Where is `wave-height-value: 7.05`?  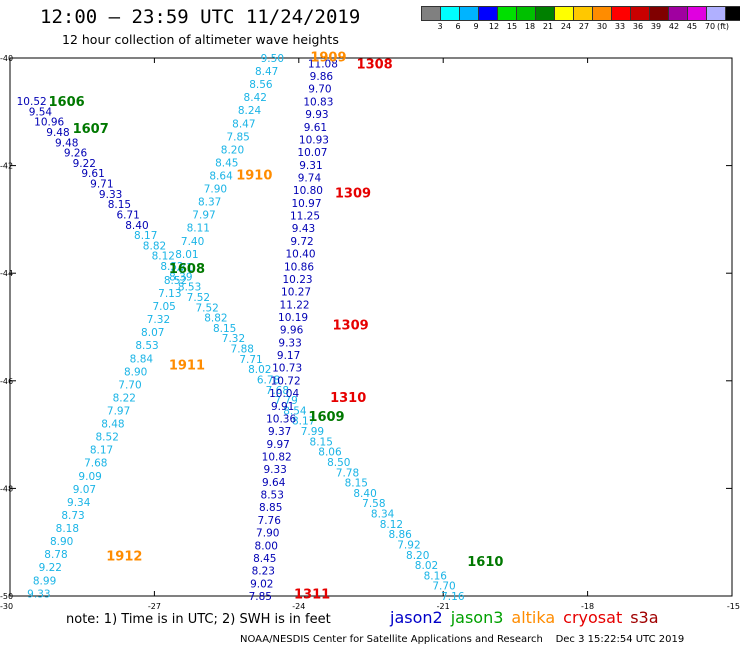
wave-height-value: 7.05 is located at coordinates (163, 307).